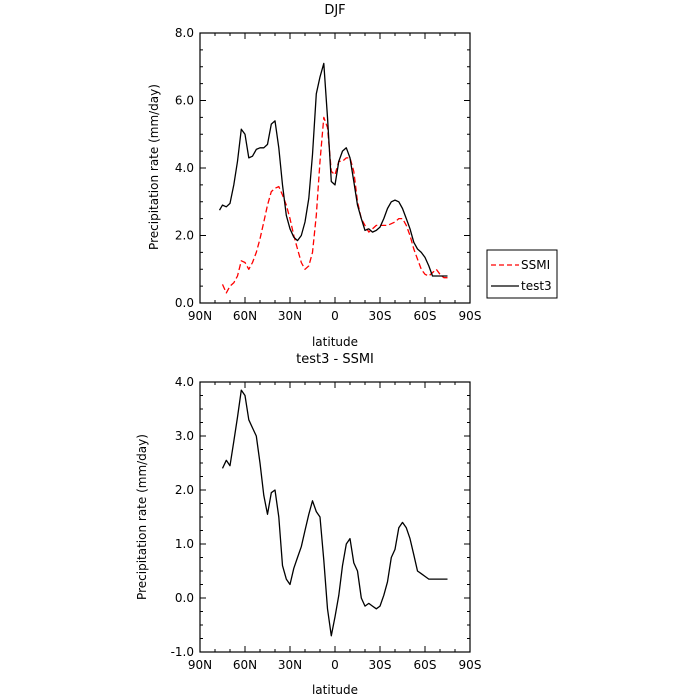 This screenshot has height=700, width=700. What do you see at coordinates (184, 544) in the screenshot?
I see `y-tick-label: 1.0` at bounding box center [184, 544].